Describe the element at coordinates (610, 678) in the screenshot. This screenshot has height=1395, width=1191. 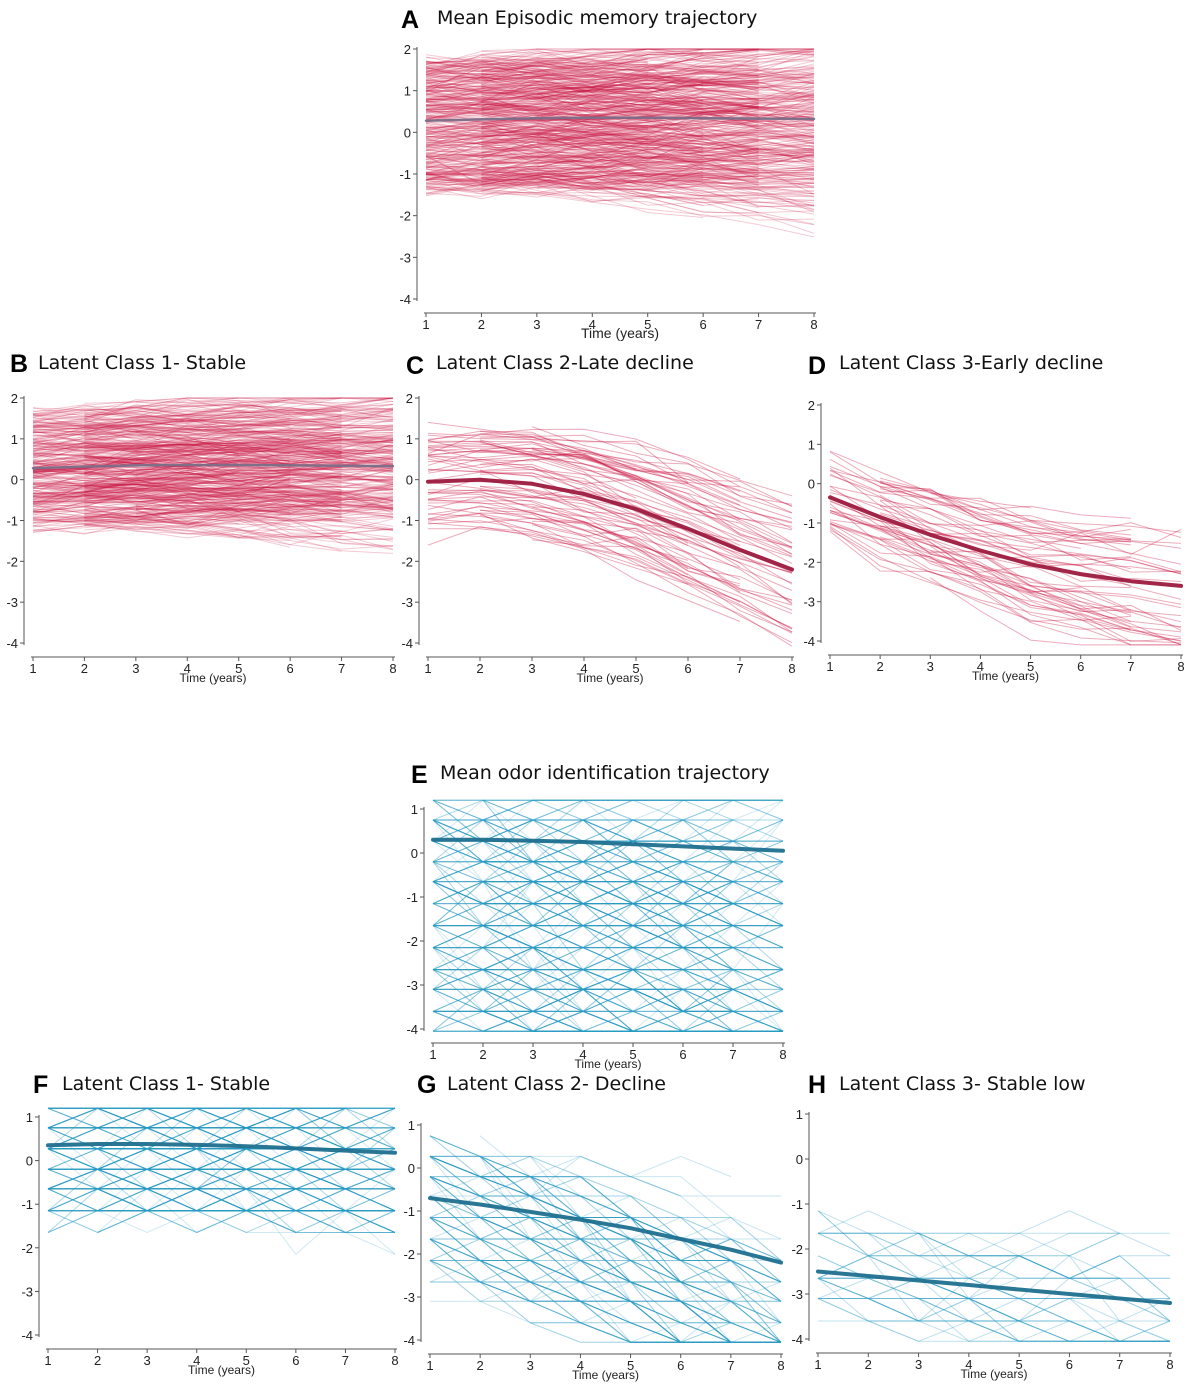
I see `x-axis-title: Time (years)` at that location.